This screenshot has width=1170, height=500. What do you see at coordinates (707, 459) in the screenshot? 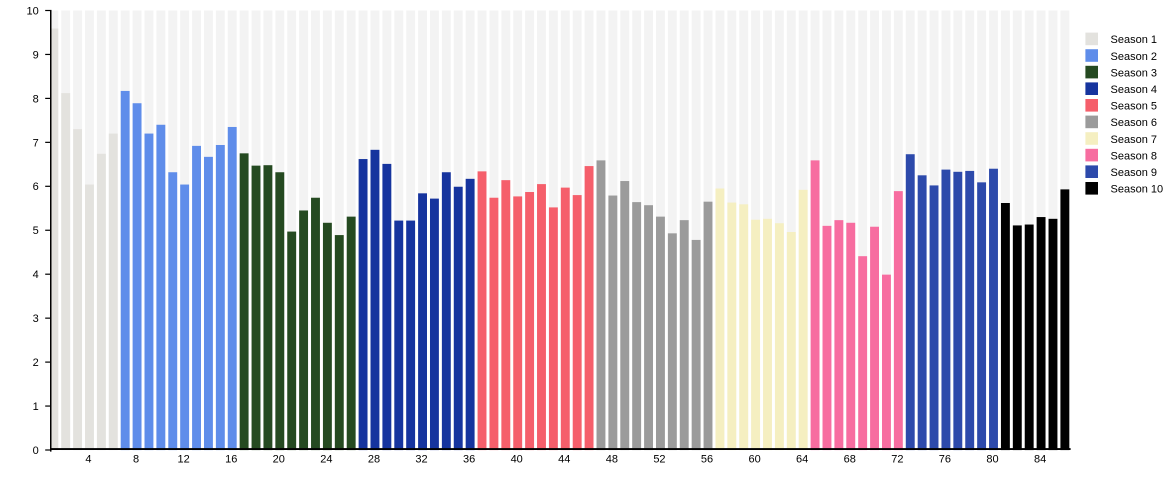
I see `svg-text: 56` at bounding box center [707, 459].